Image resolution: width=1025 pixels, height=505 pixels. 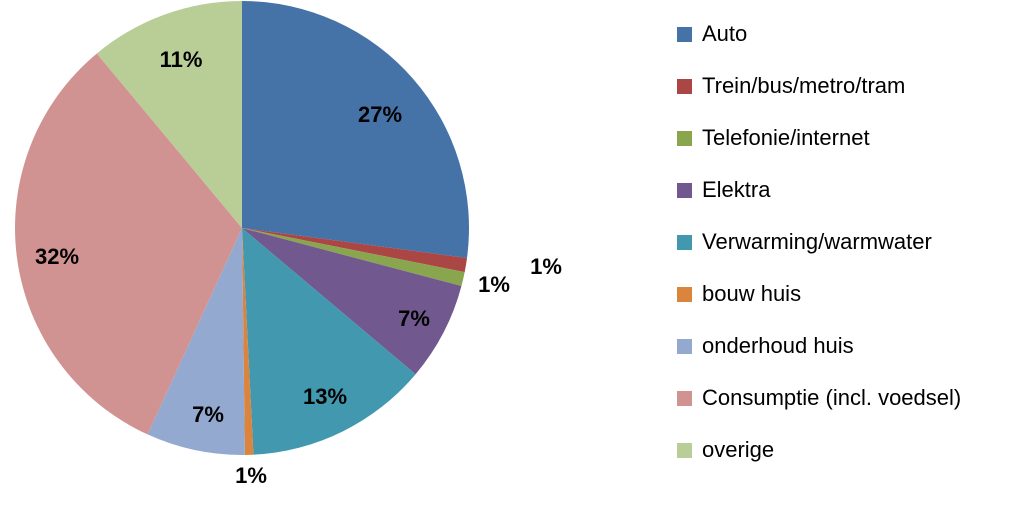 What do you see at coordinates (355, 250) in the screenshot?
I see `pie-slice-trein-bus-metro-tram` at bounding box center [355, 250].